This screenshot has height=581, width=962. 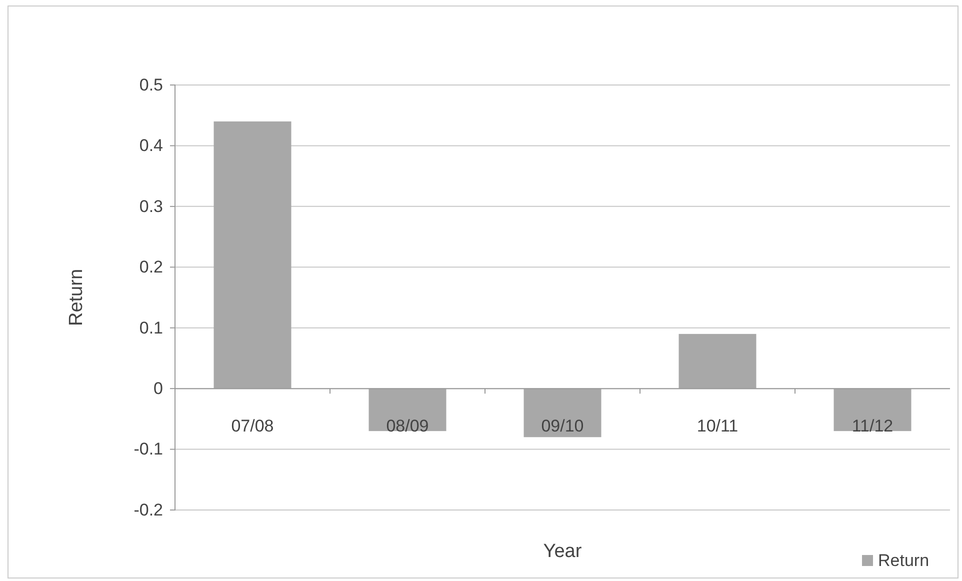 I want to click on x-tick-label: 07/08, so click(x=252, y=426).